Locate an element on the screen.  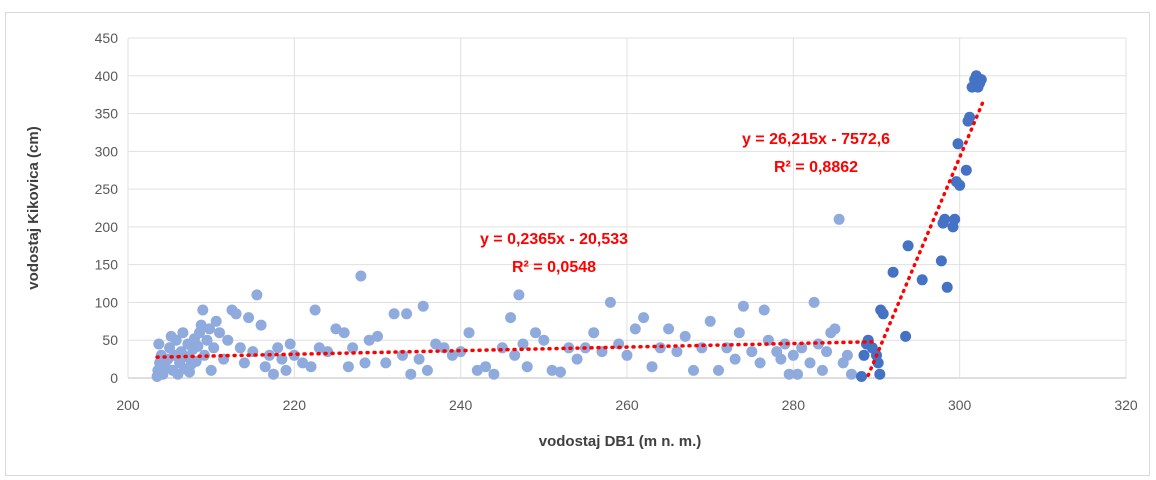
trendline-high is located at coordinates (925, 239).